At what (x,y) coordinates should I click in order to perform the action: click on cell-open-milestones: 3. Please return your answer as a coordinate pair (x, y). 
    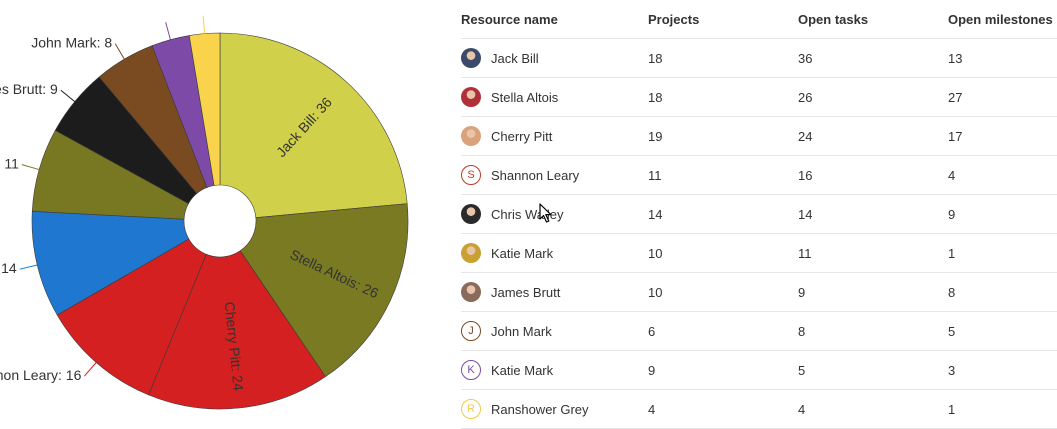
    Looking at the image, I should click on (1002, 370).